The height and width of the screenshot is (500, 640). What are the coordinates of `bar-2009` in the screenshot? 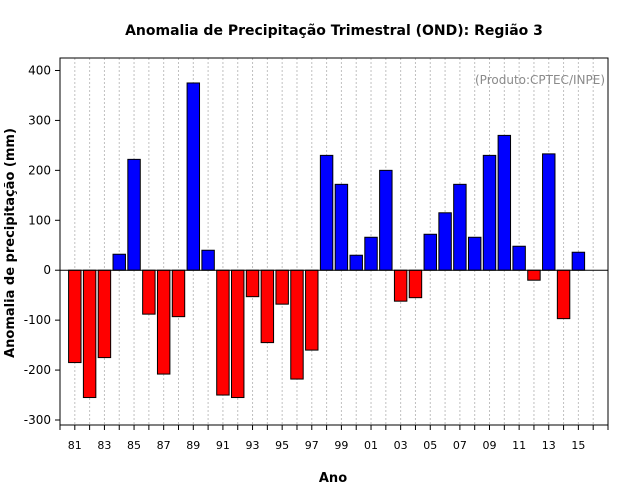 It's located at (489, 212).